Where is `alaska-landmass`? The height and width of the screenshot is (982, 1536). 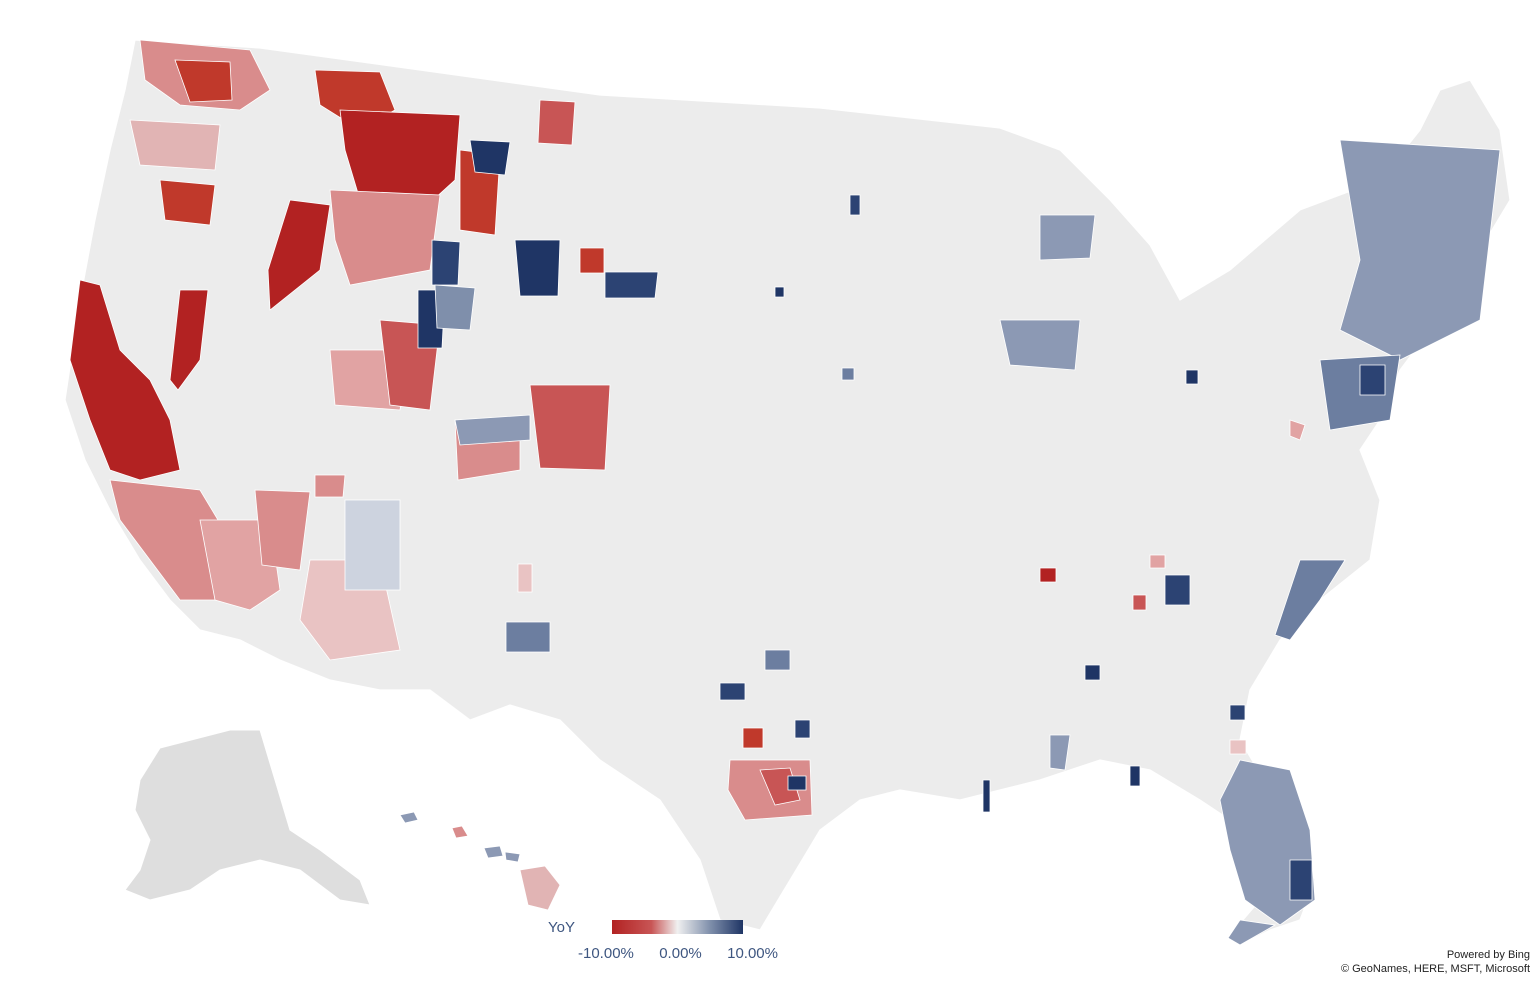
alaska-landmass is located at coordinates (247, 817).